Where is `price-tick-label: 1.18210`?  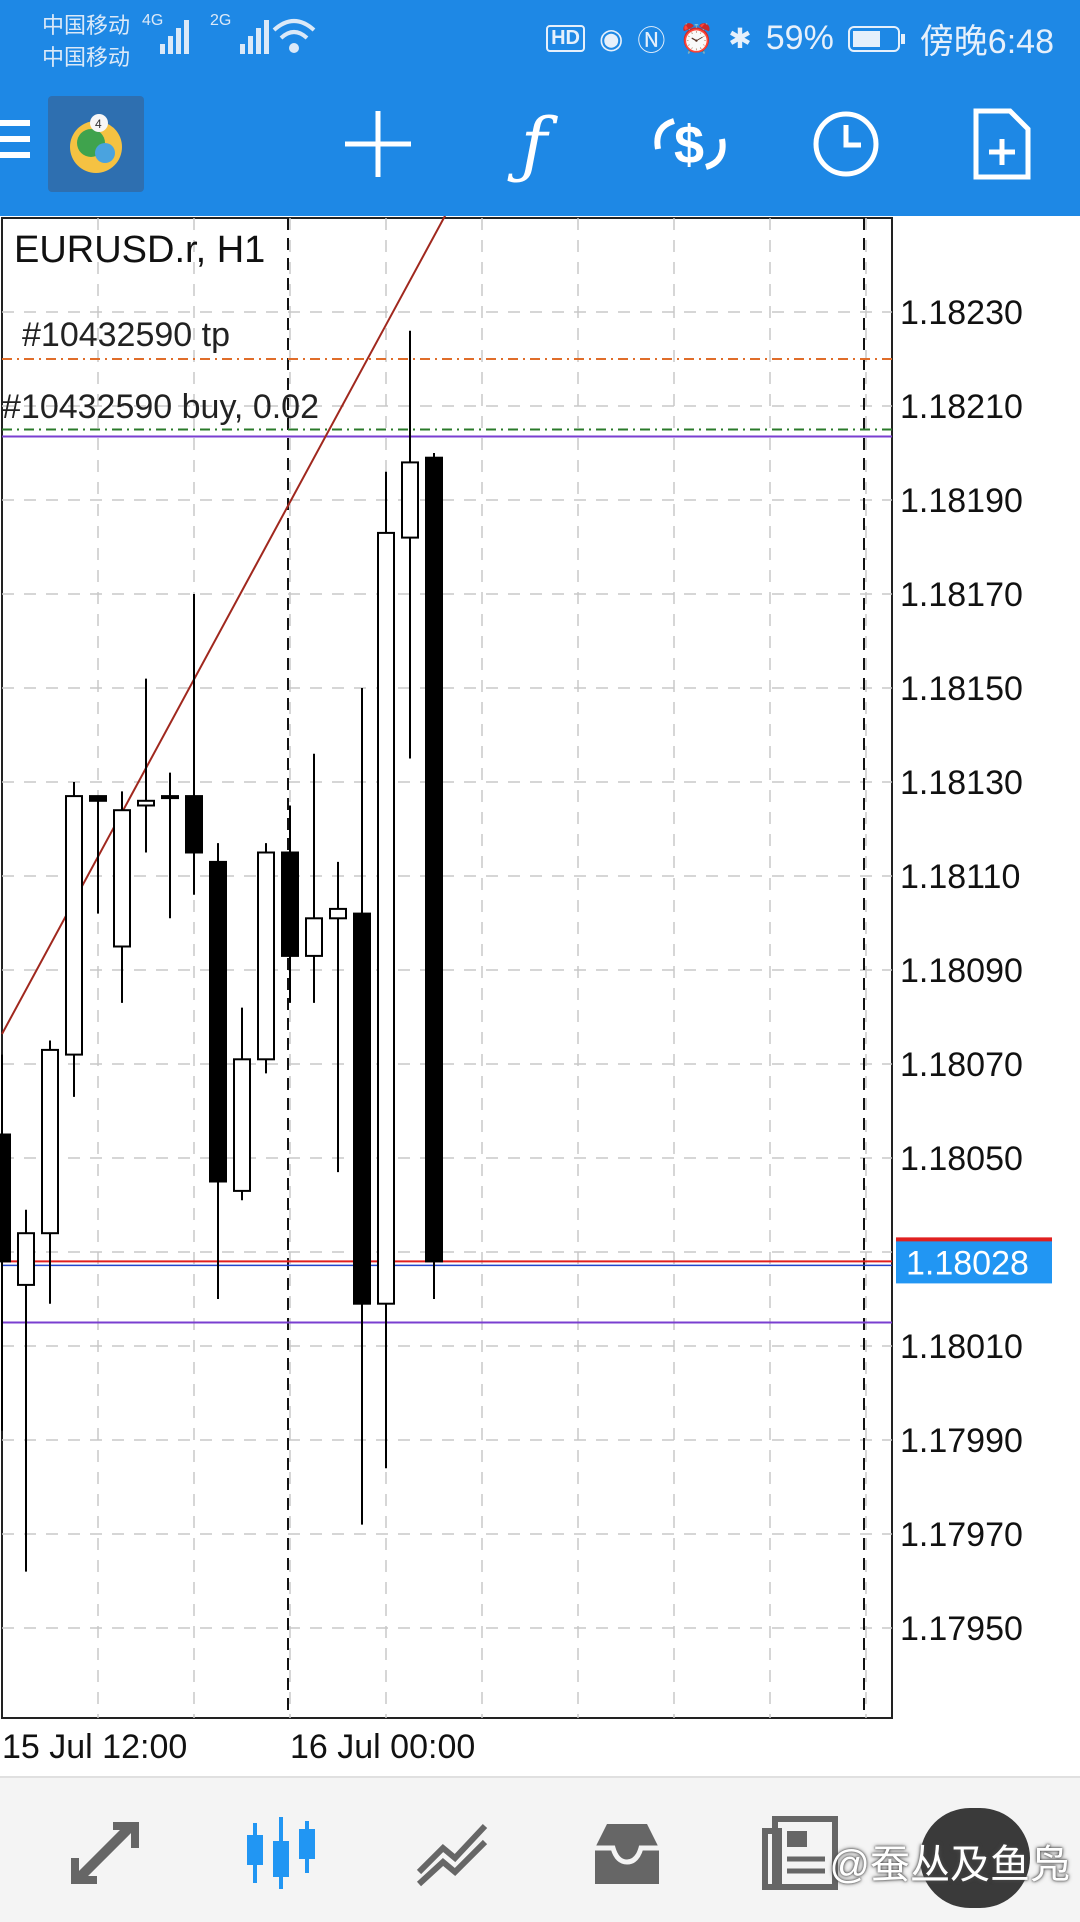 price-tick-label: 1.18210 is located at coordinates (961, 407).